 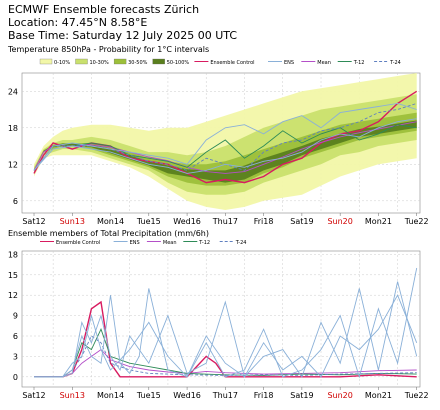 I want to click on base-time-label: Base Time: Saturday 12 July 2025 00 UTC, so click(x=123, y=35).